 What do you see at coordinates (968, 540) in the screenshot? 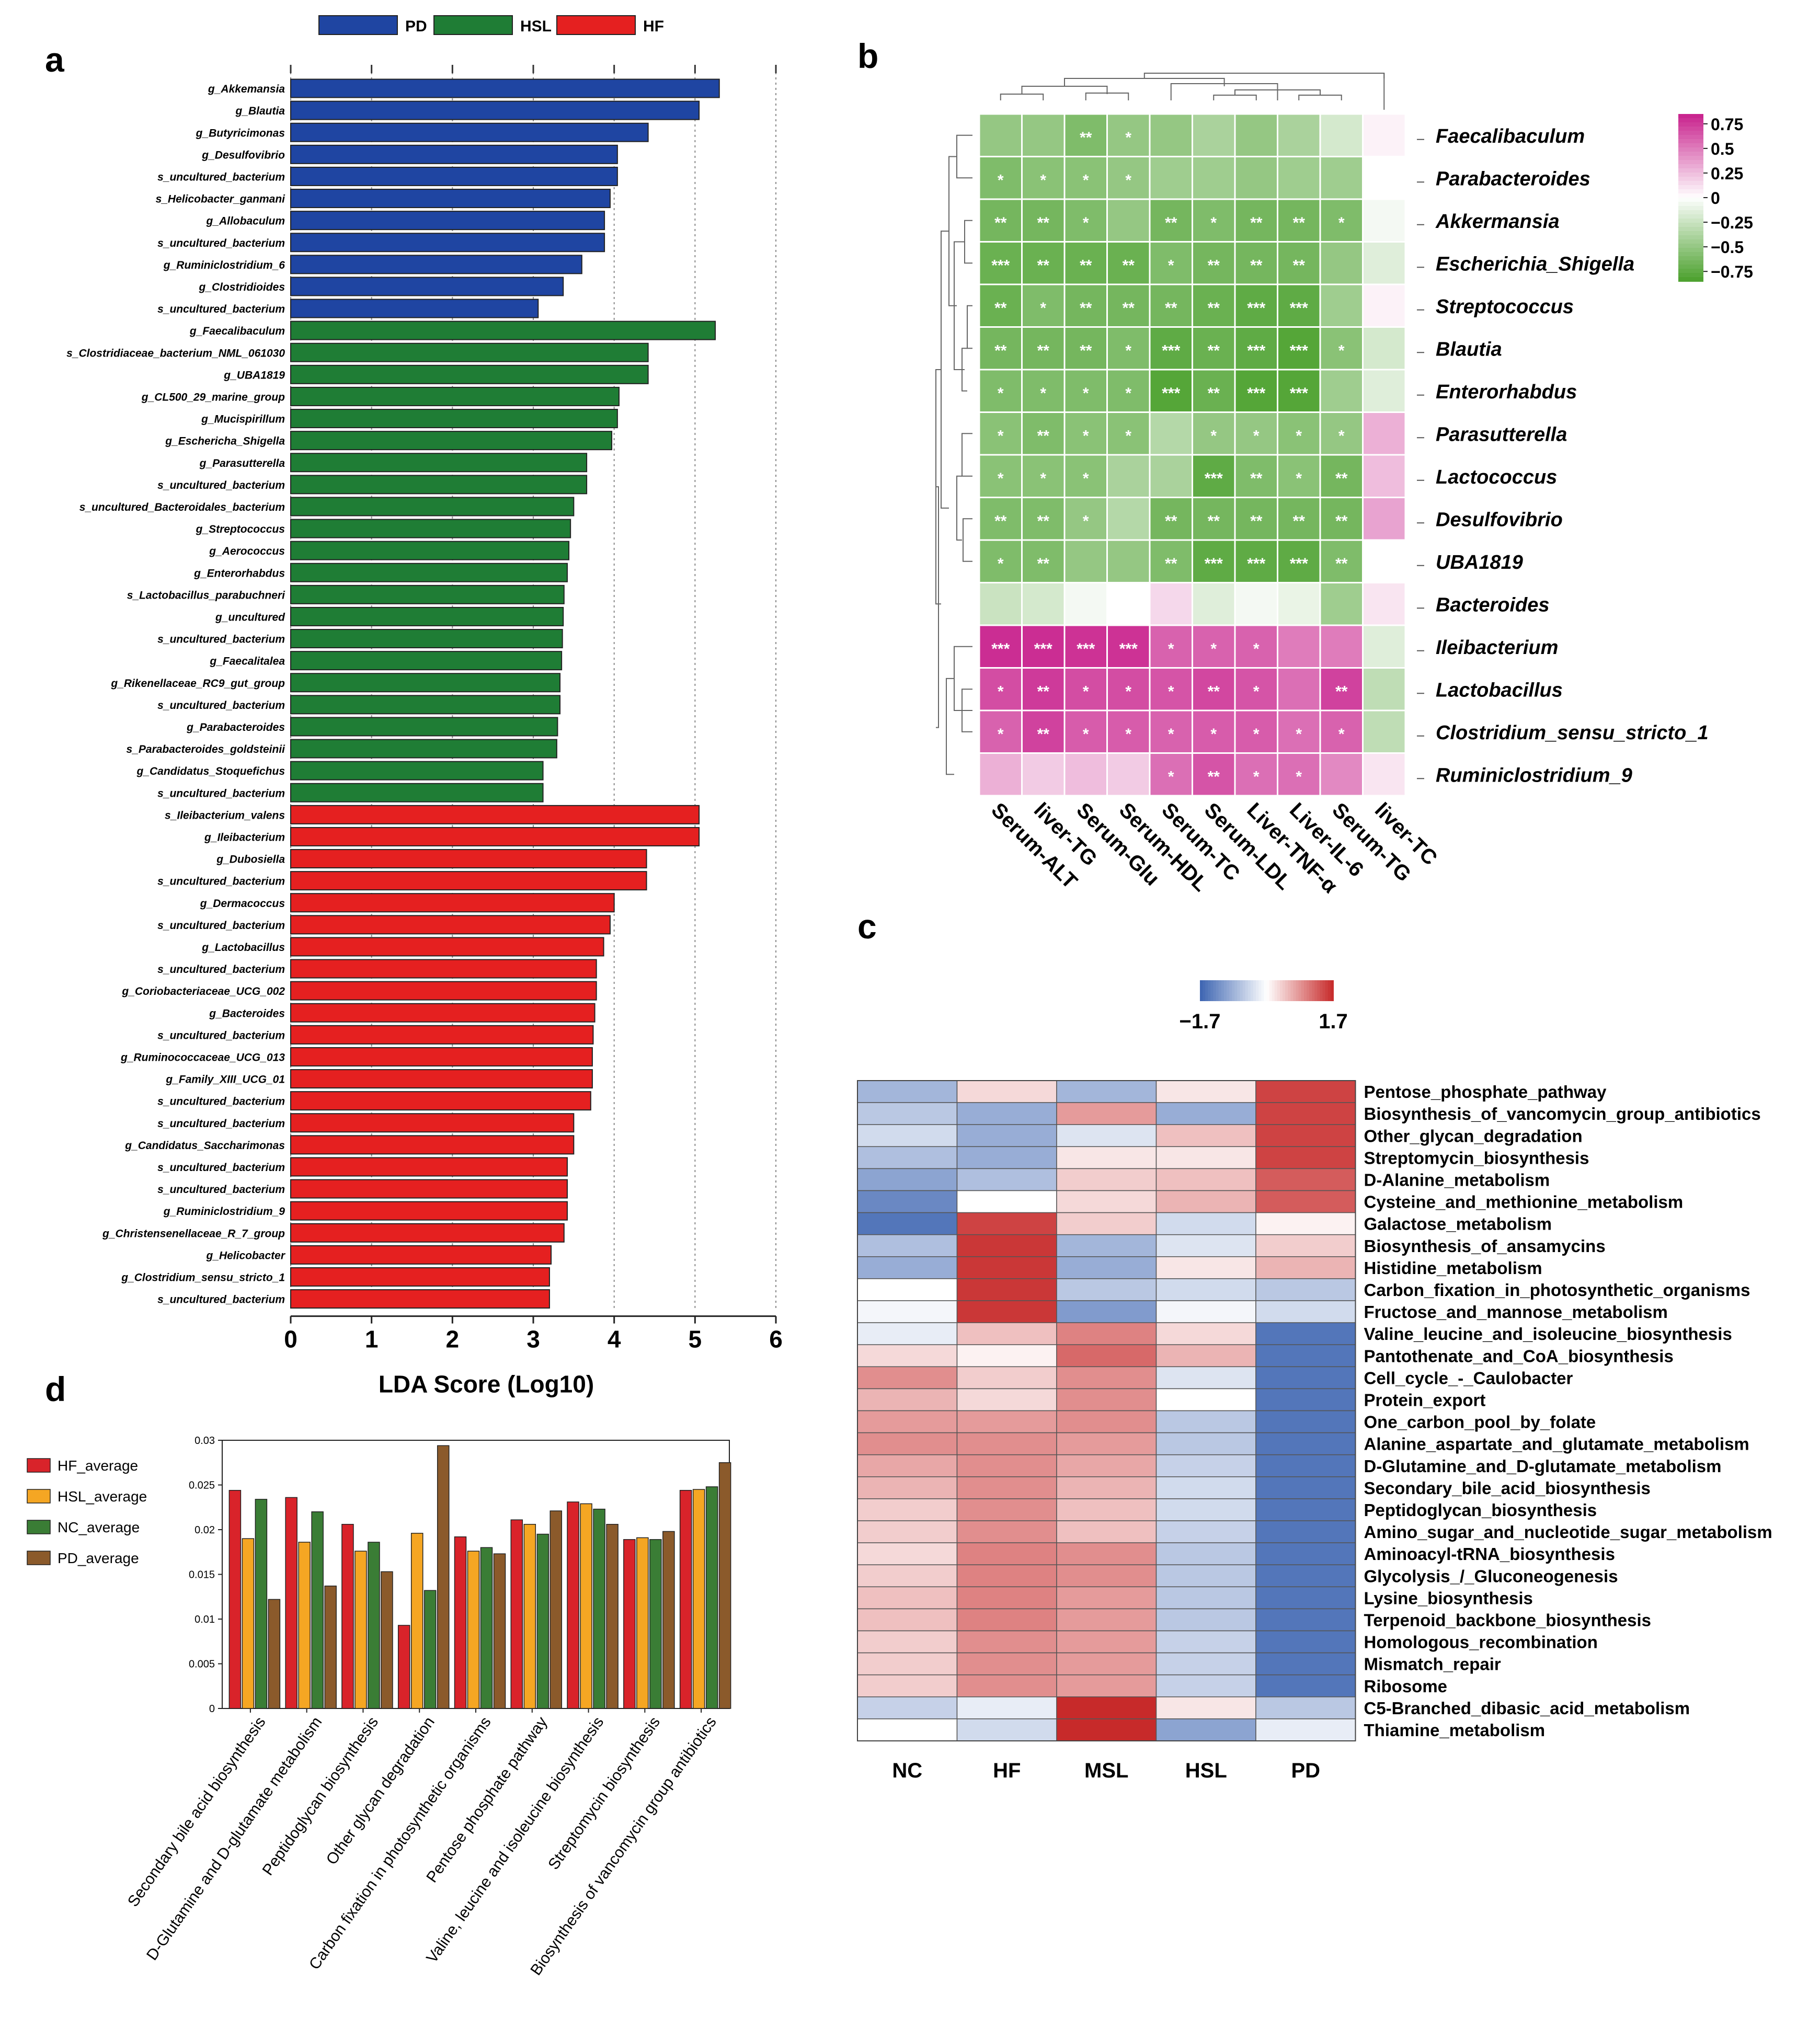
I see `row-dendrogram-link` at bounding box center [968, 540].